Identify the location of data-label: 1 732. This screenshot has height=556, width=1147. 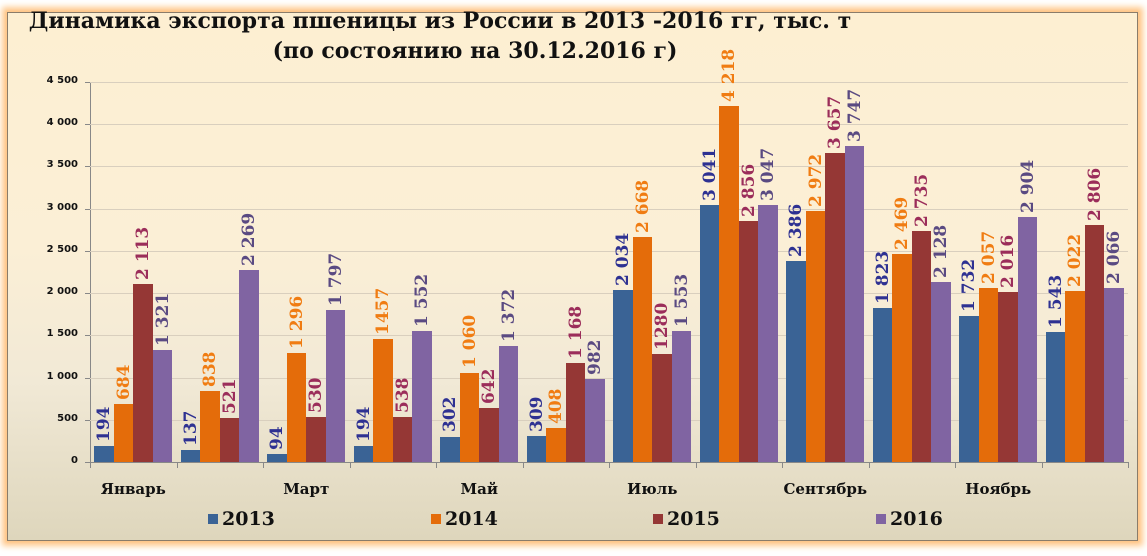
(969, 285).